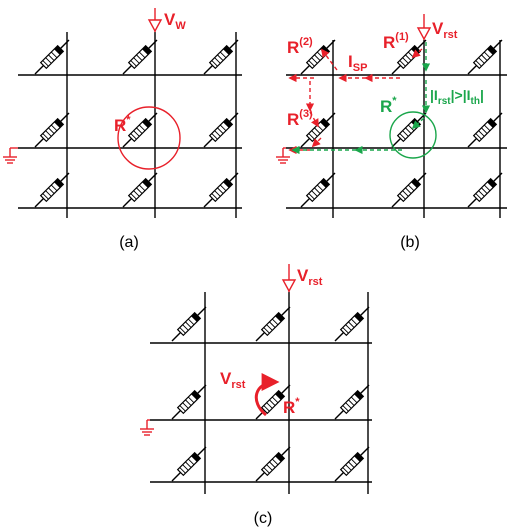 Image resolution: width=516 pixels, height=529 pixels. I want to click on cell-r3-label: R(3), so click(300, 118).